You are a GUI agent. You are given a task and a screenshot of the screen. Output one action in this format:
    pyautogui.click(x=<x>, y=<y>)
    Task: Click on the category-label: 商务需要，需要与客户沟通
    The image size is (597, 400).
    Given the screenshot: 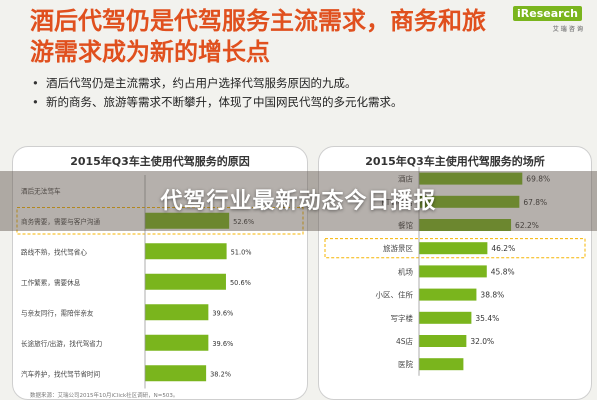 What is the action you would take?
    pyautogui.click(x=61, y=221)
    